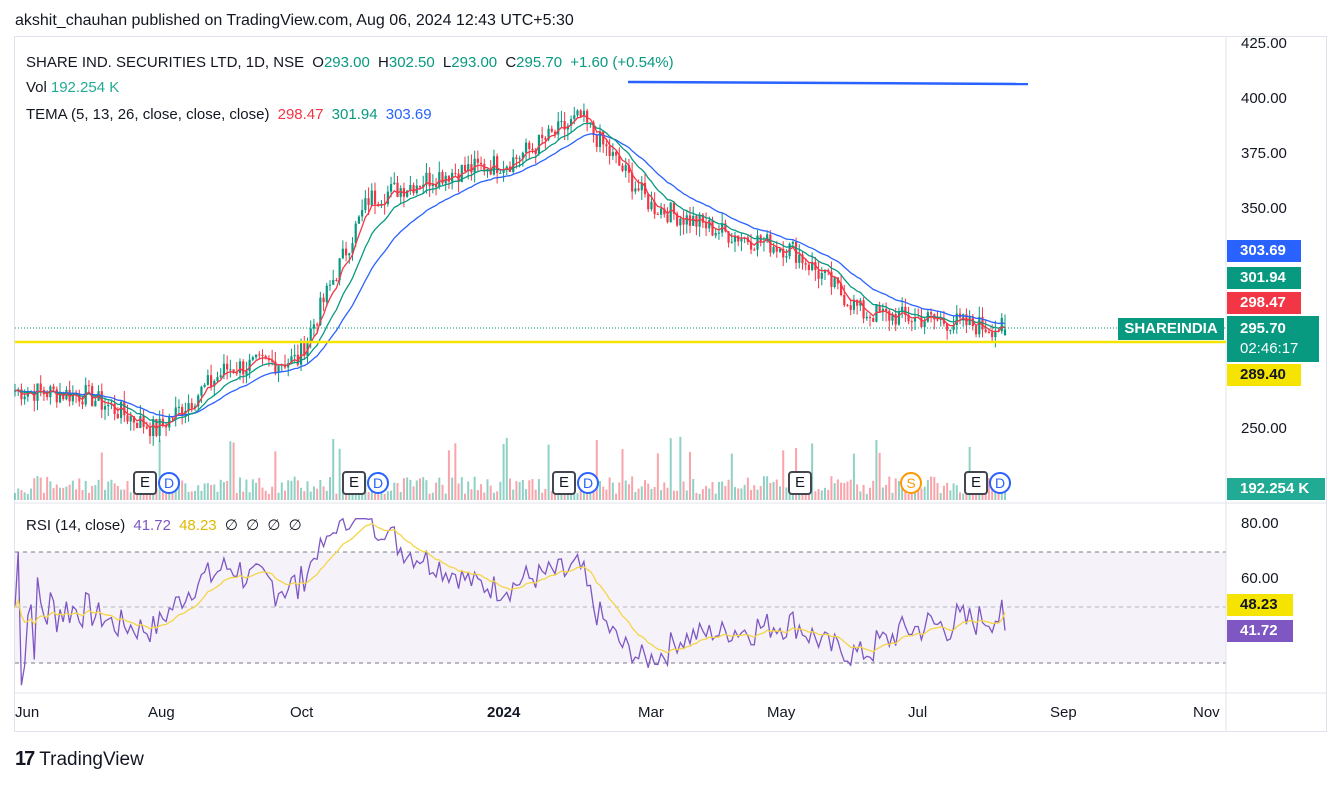 The width and height of the screenshot is (1341, 786). I want to click on price-tick: 425.00, so click(1264, 43).